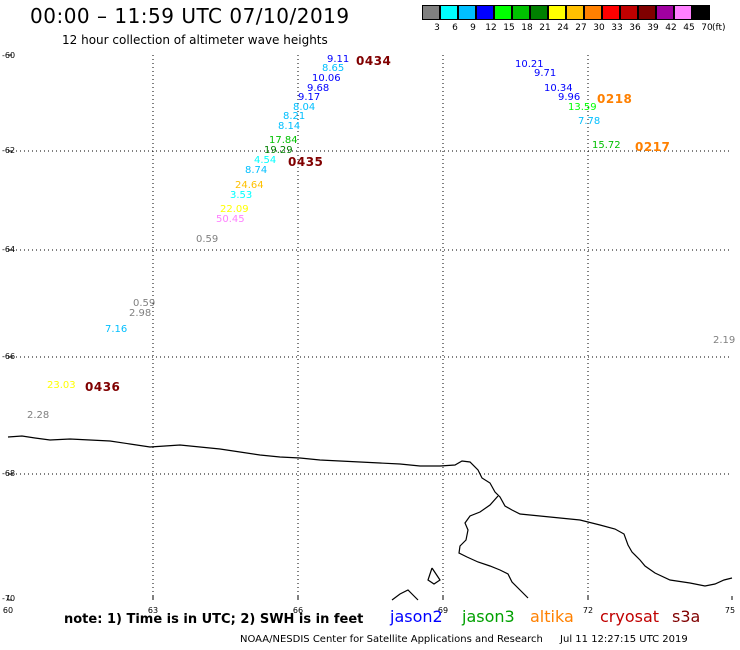 This screenshot has width=740, height=650. I want to click on wave-height-label: 19.29, so click(278, 150).